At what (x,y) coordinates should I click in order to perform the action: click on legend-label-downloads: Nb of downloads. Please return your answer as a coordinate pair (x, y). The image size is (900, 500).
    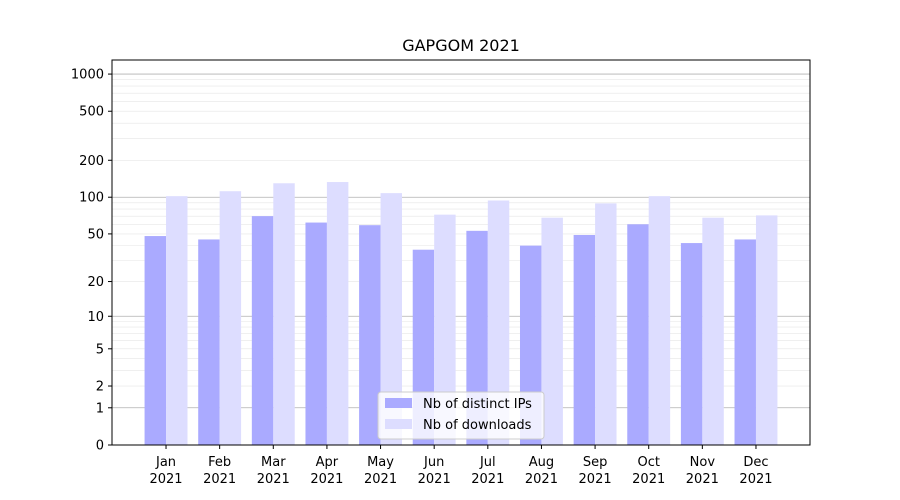
    Looking at the image, I should click on (477, 425).